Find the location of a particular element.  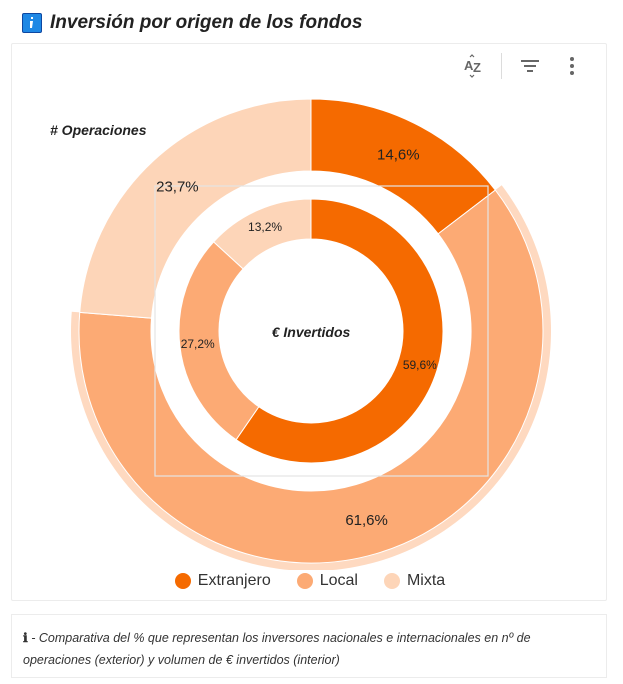

legend-item-extranjero: Extranjero is located at coordinates (222, 581).